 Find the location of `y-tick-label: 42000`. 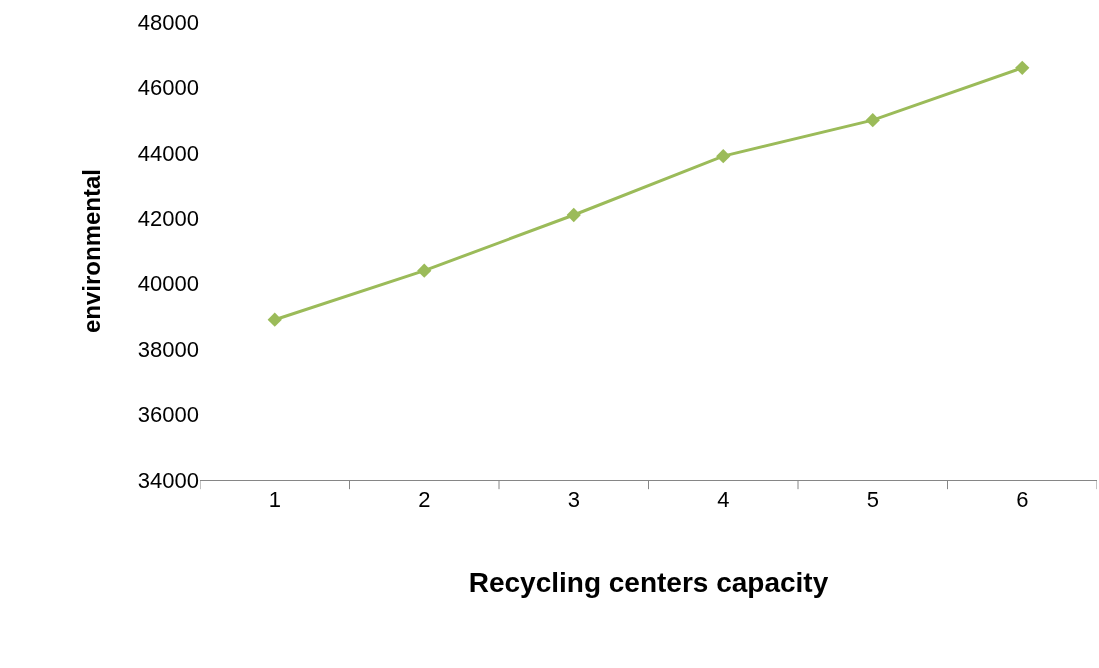

y-tick-label: 42000 is located at coordinates (168, 218).